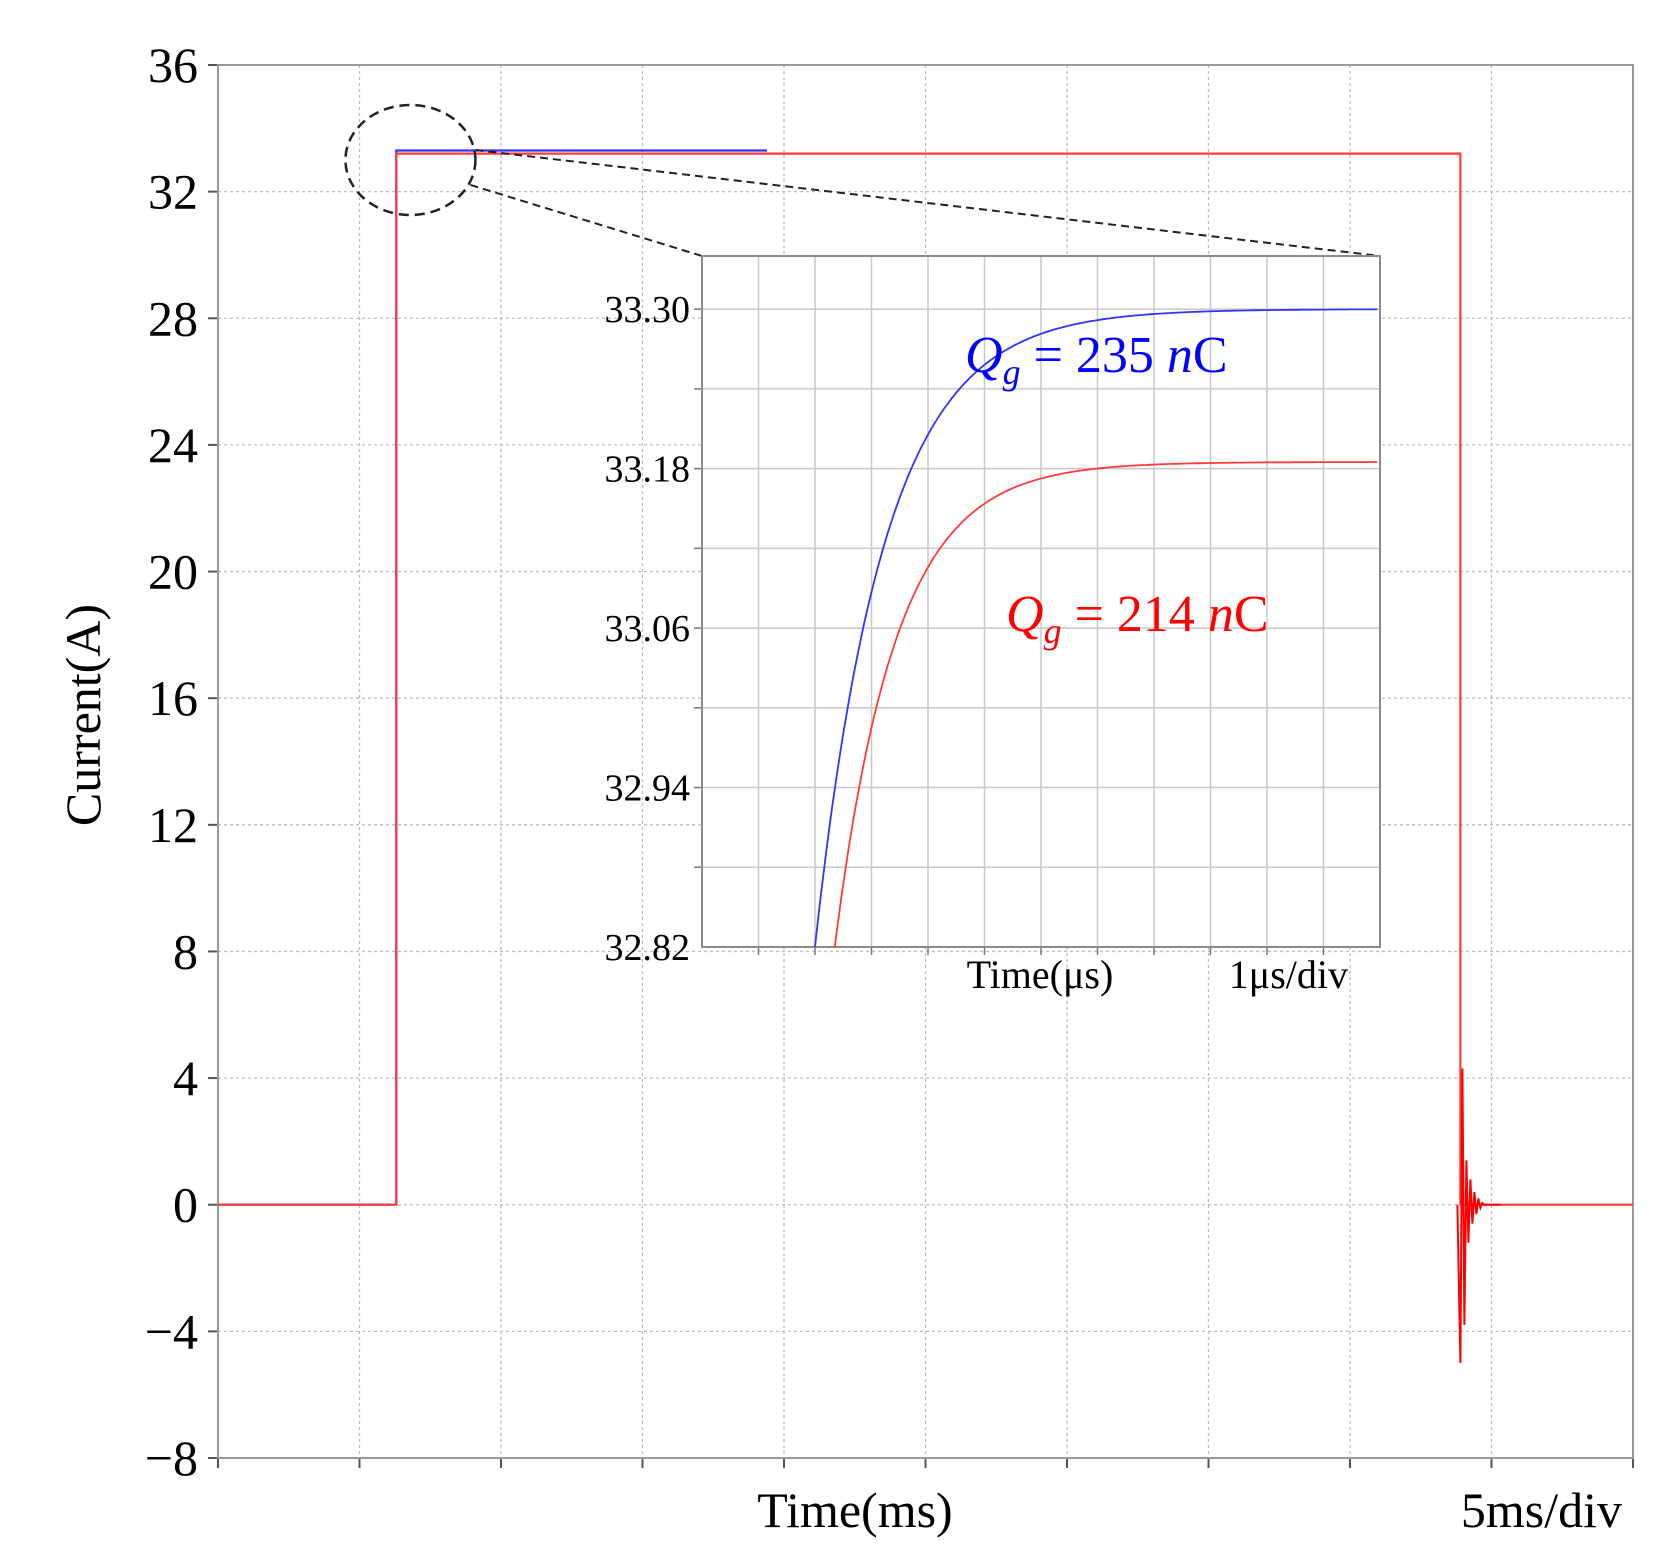 The height and width of the screenshot is (1565, 1668). I want to click on main-y-tick-label: 0, so click(185, 1205).